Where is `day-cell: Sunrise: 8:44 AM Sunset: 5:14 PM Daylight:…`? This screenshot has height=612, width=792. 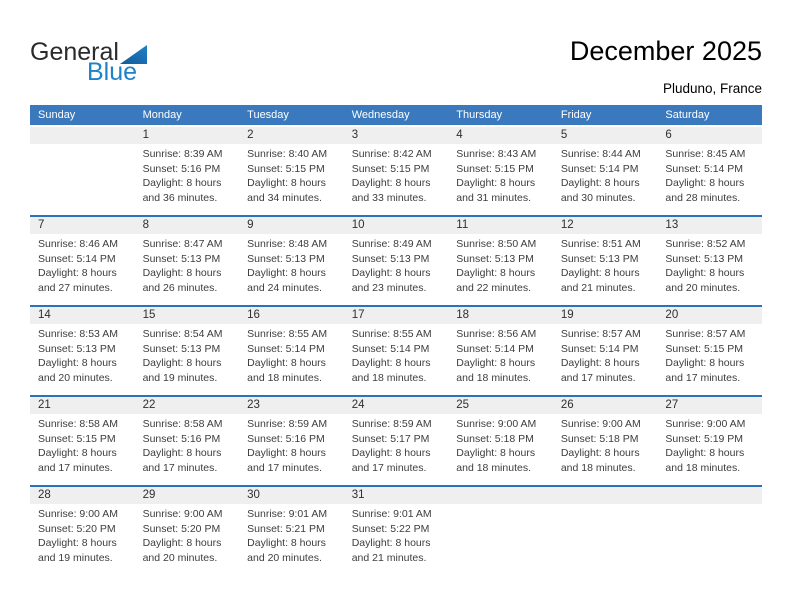 day-cell: Sunrise: 8:44 AM Sunset: 5:14 PM Daylight:… is located at coordinates (605, 174).